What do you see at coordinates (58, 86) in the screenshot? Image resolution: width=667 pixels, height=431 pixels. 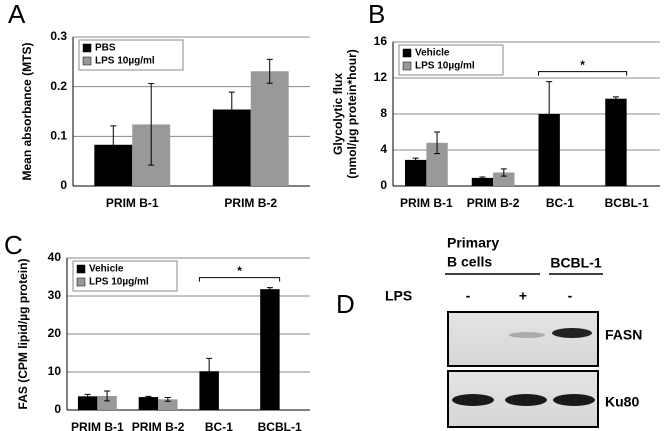 I see `y-tick-label: 0.2` at bounding box center [58, 86].